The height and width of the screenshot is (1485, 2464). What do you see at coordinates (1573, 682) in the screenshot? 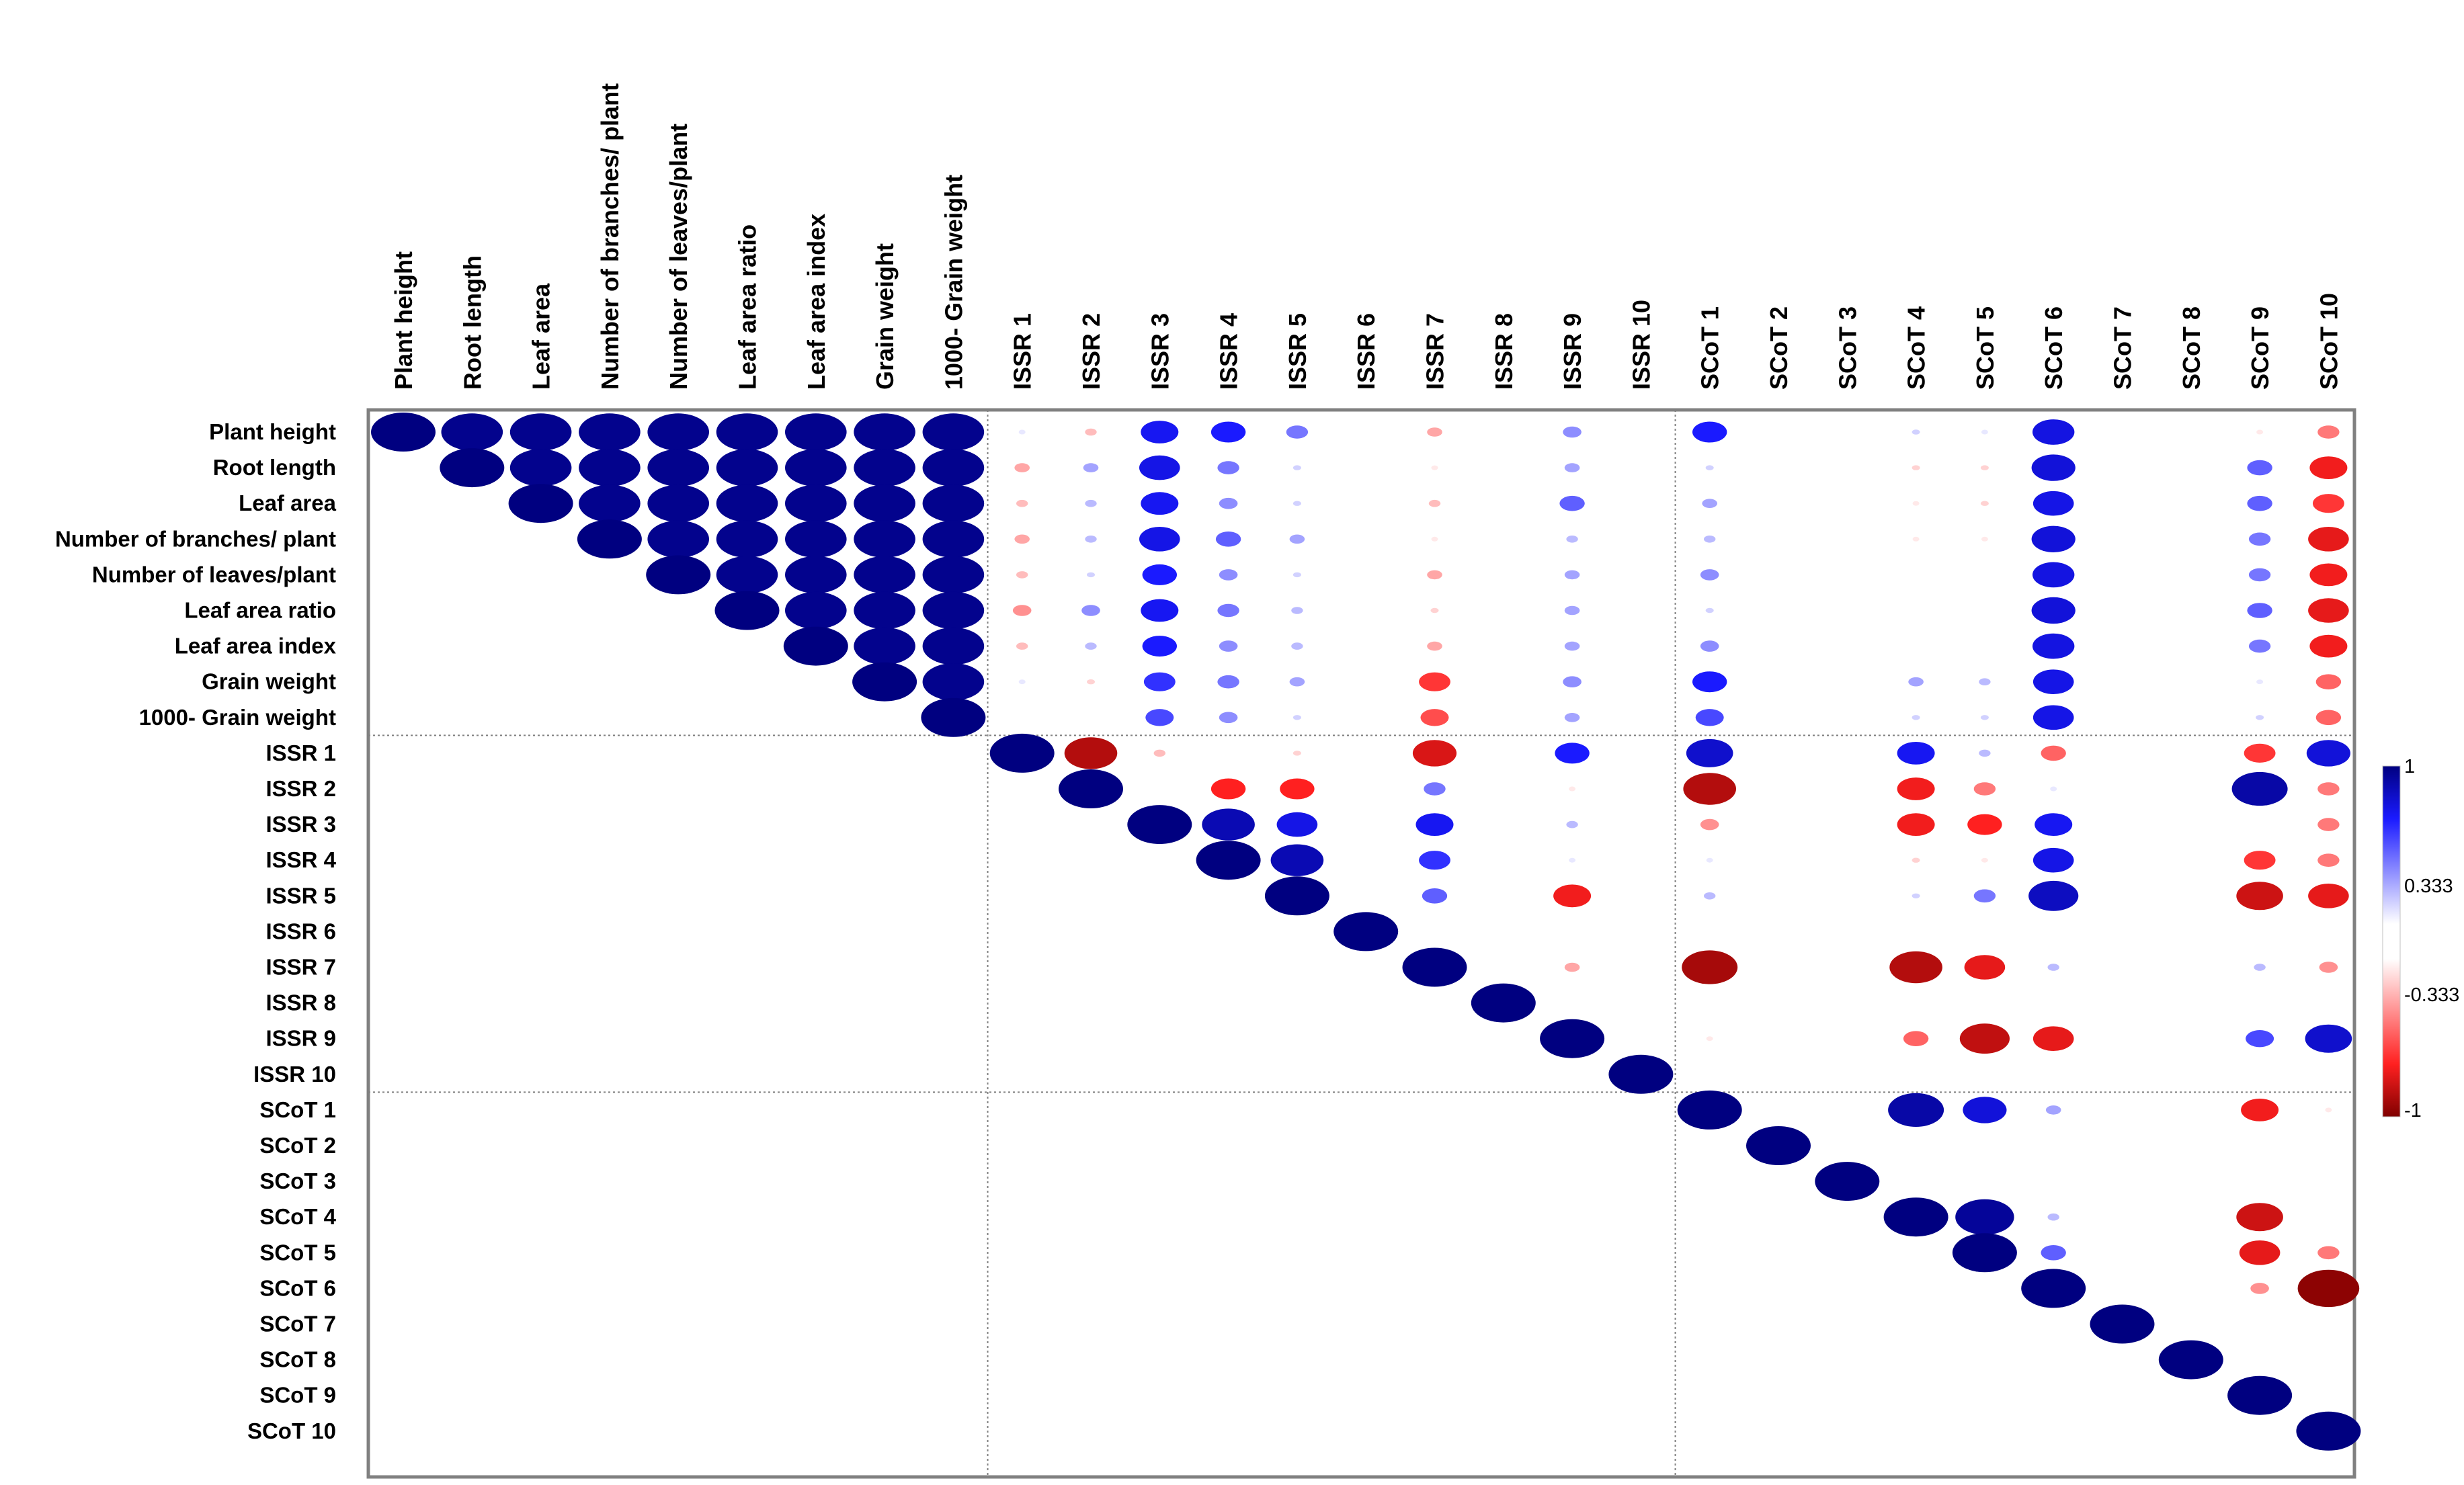
I see `correlation-ellipse-r7-c17` at bounding box center [1573, 682].